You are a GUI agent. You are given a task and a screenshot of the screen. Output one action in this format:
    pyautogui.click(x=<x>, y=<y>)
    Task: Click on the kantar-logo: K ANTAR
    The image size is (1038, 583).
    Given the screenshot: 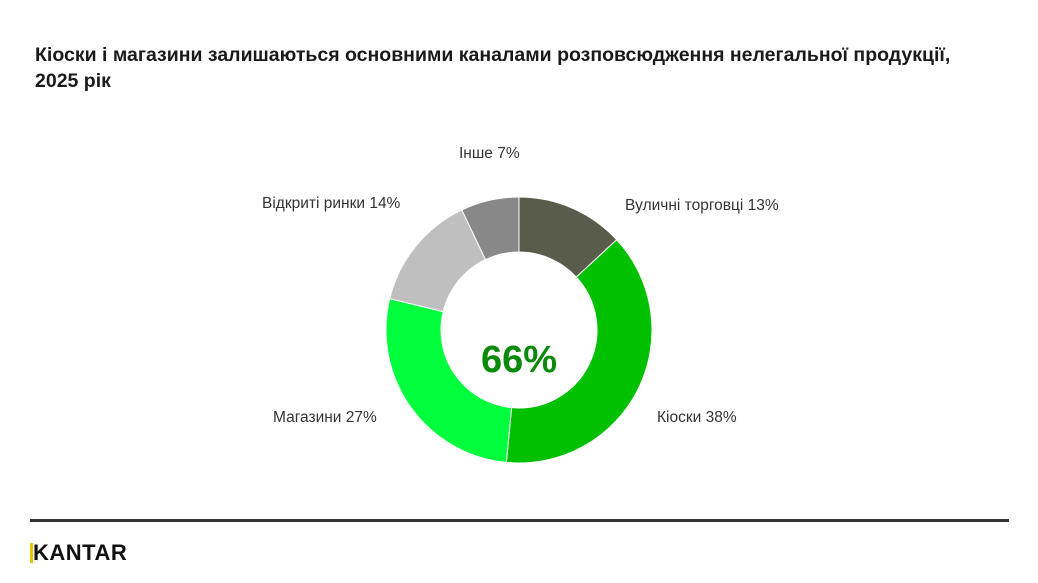 What is the action you would take?
    pyautogui.click(x=78, y=553)
    